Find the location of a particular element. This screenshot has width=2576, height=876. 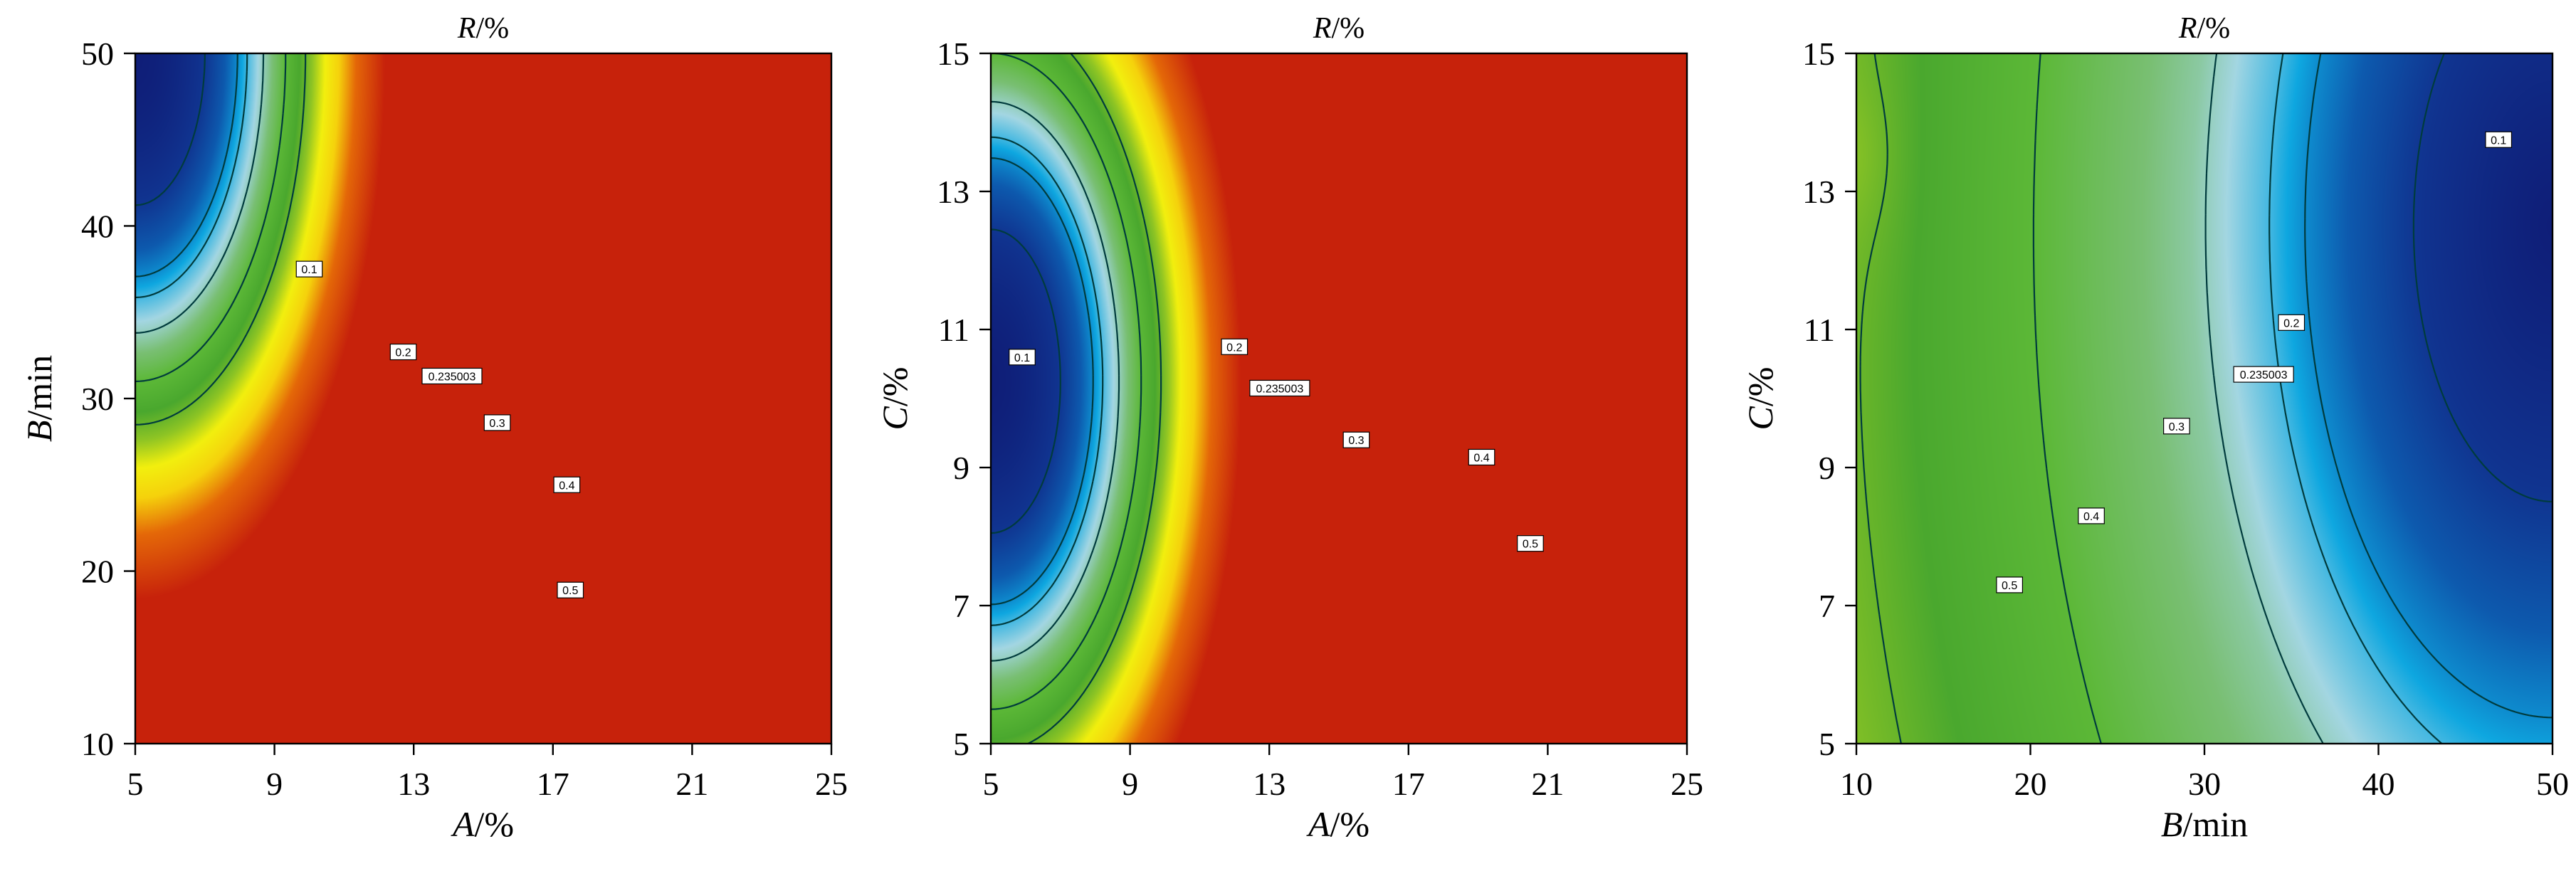

x-tick-label: 40 is located at coordinates (2378, 784).